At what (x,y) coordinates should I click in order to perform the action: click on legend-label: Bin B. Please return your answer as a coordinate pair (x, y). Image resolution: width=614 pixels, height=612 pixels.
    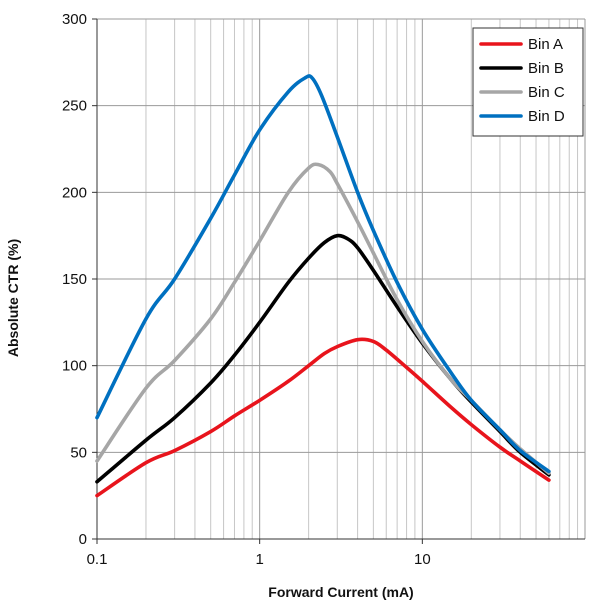
    Looking at the image, I should click on (546, 68).